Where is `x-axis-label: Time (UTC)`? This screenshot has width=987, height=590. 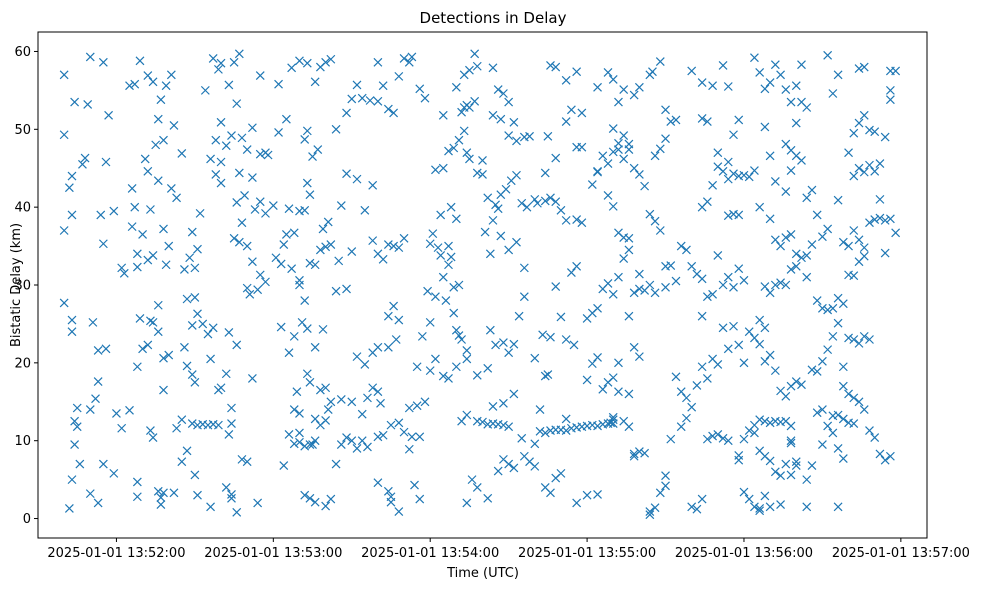 x-axis-label: Time (UTC) is located at coordinates (482, 573).